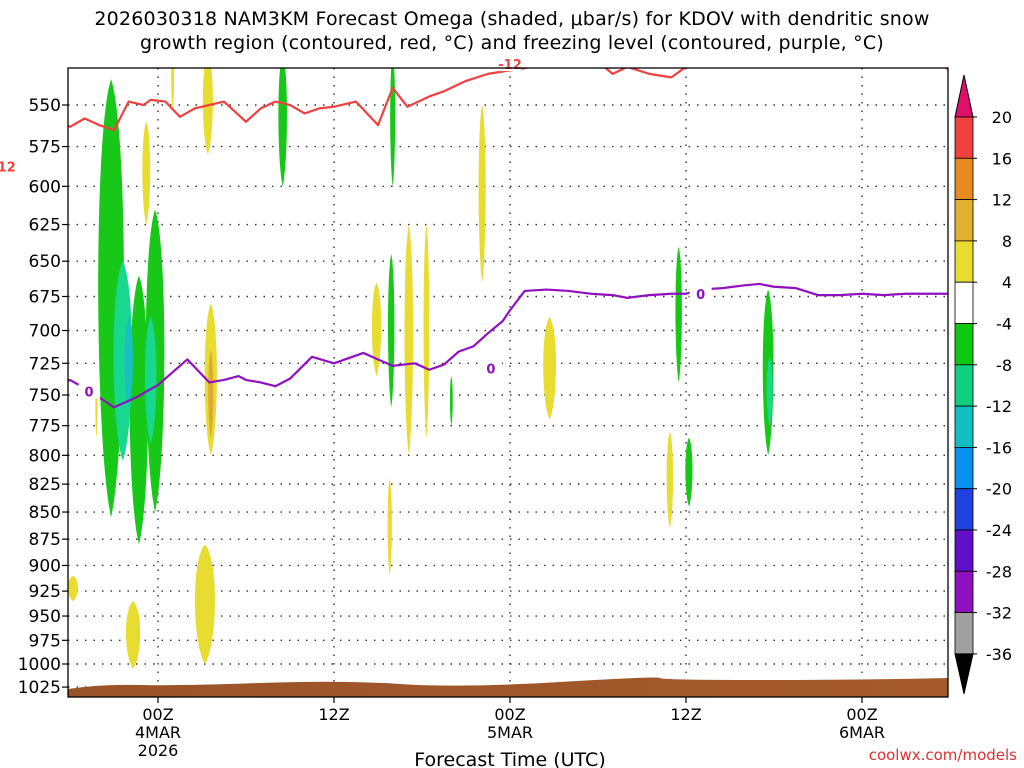 The height and width of the screenshot is (768, 1024). I want to click on colorbar-over-triangle, so click(964, 96).